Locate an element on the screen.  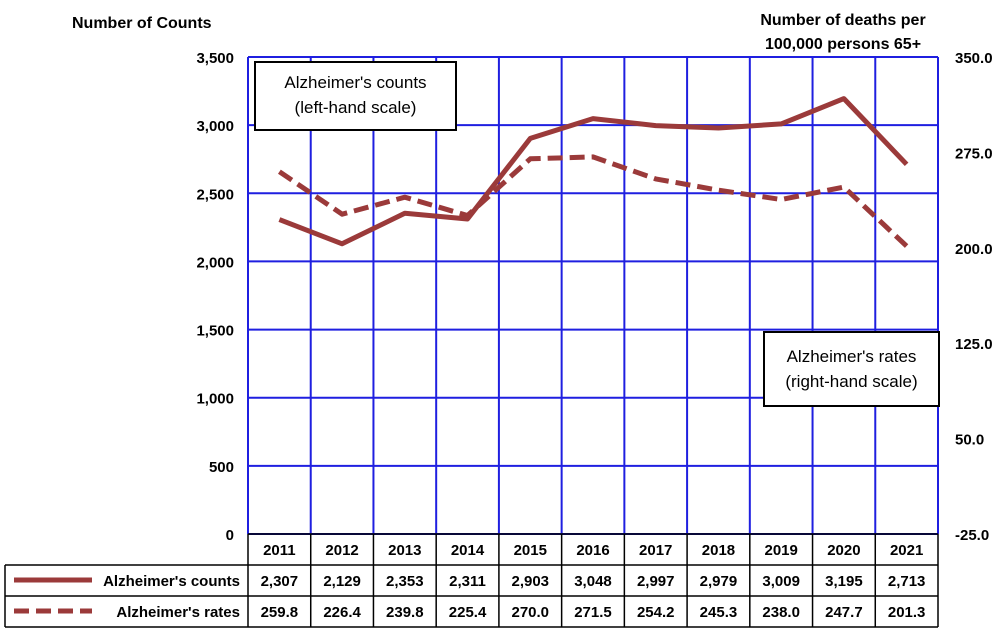
x-tick-label: 2015 is located at coordinates (530, 550).